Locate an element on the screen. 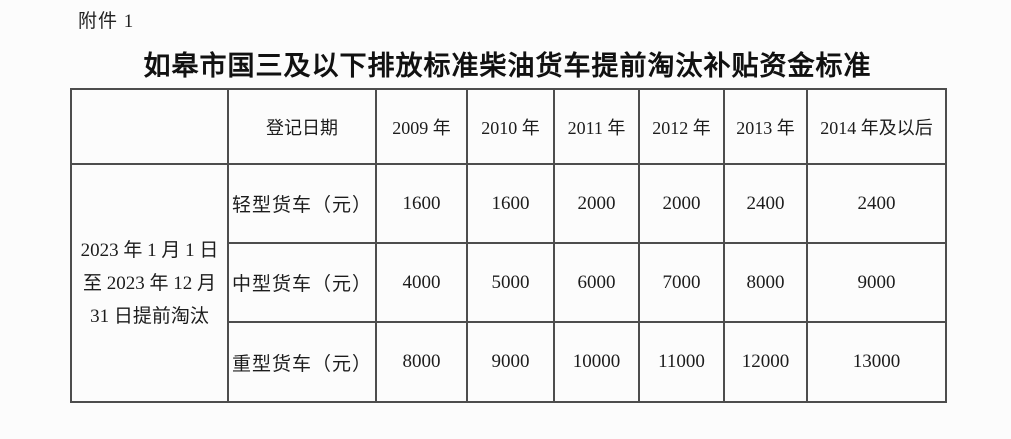 The image size is (1011, 439). period-line-2: 至 2023 年 12 月 is located at coordinates (149, 283).